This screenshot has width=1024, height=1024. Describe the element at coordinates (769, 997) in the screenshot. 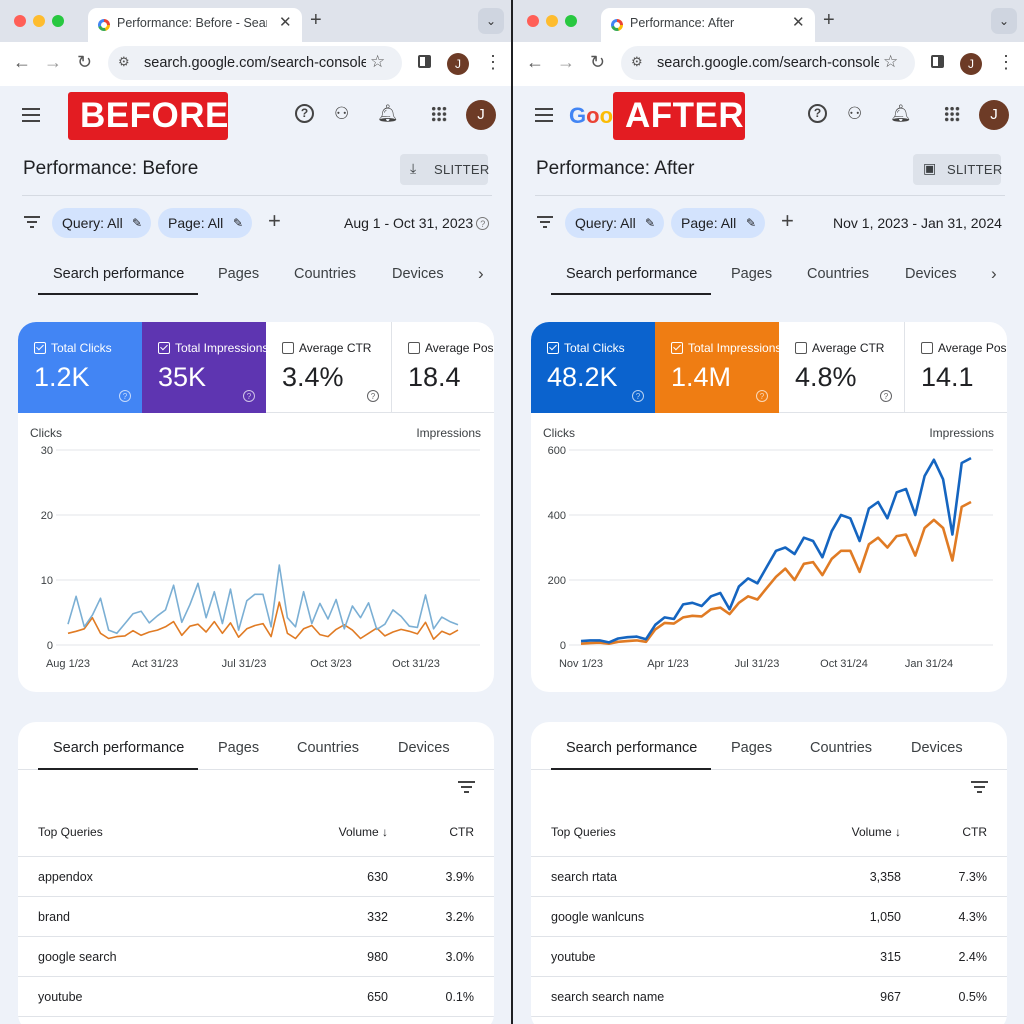

I see `table-row: search search name 967 0.5%` at that location.